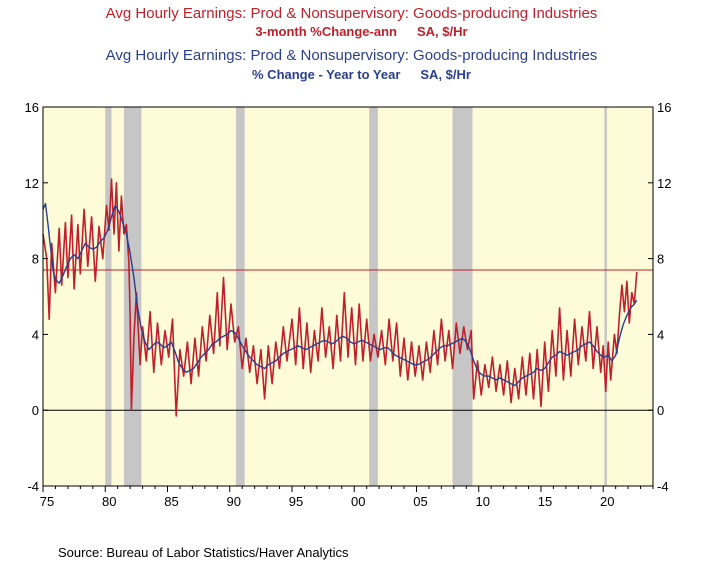 This screenshot has height=563, width=703. Describe the element at coordinates (35, 410) in the screenshot. I see `y-tick-label-left: 0` at that location.